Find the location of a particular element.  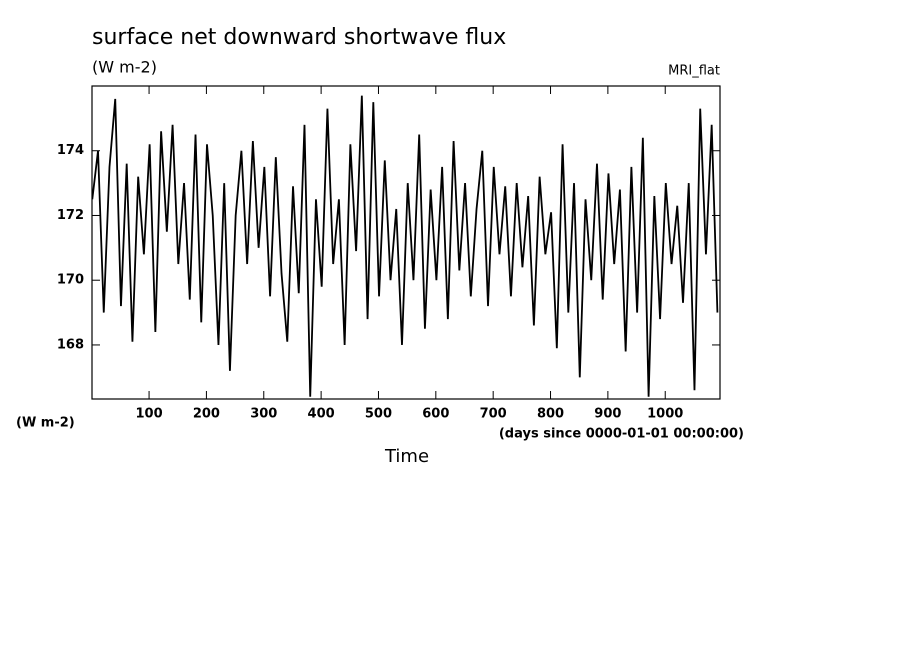

x-tick-label: 300 is located at coordinates (263, 414).